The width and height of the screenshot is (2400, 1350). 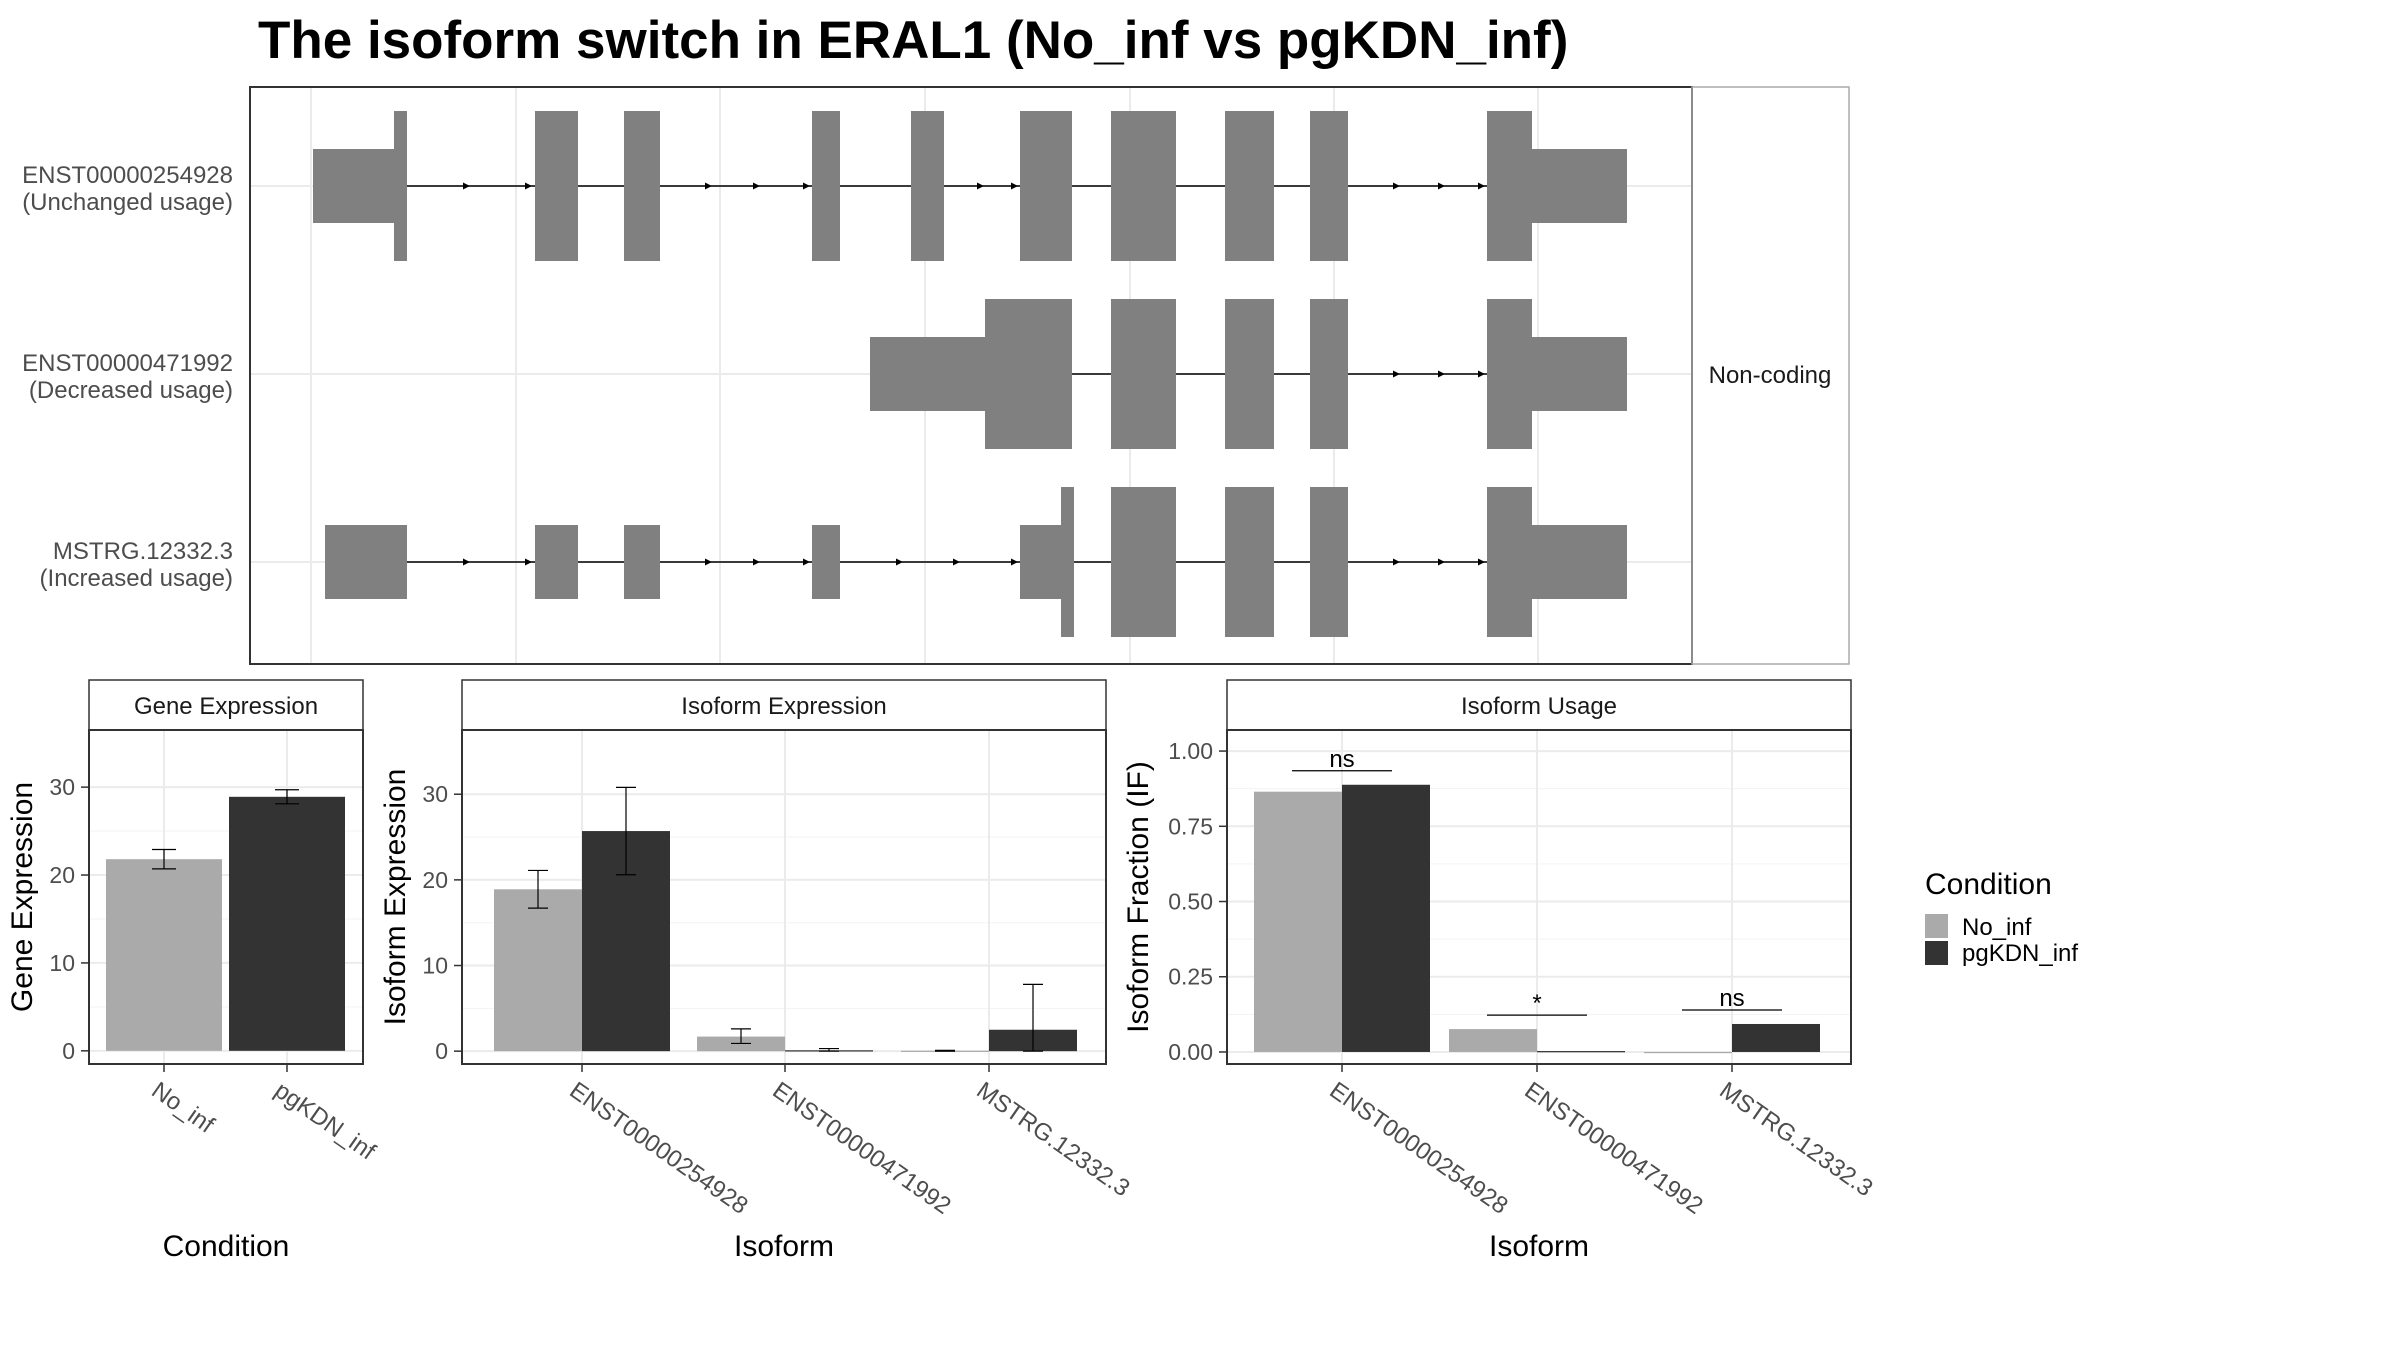 I want to click on isoform-id-label: ENST00000471992, so click(x=127, y=363).